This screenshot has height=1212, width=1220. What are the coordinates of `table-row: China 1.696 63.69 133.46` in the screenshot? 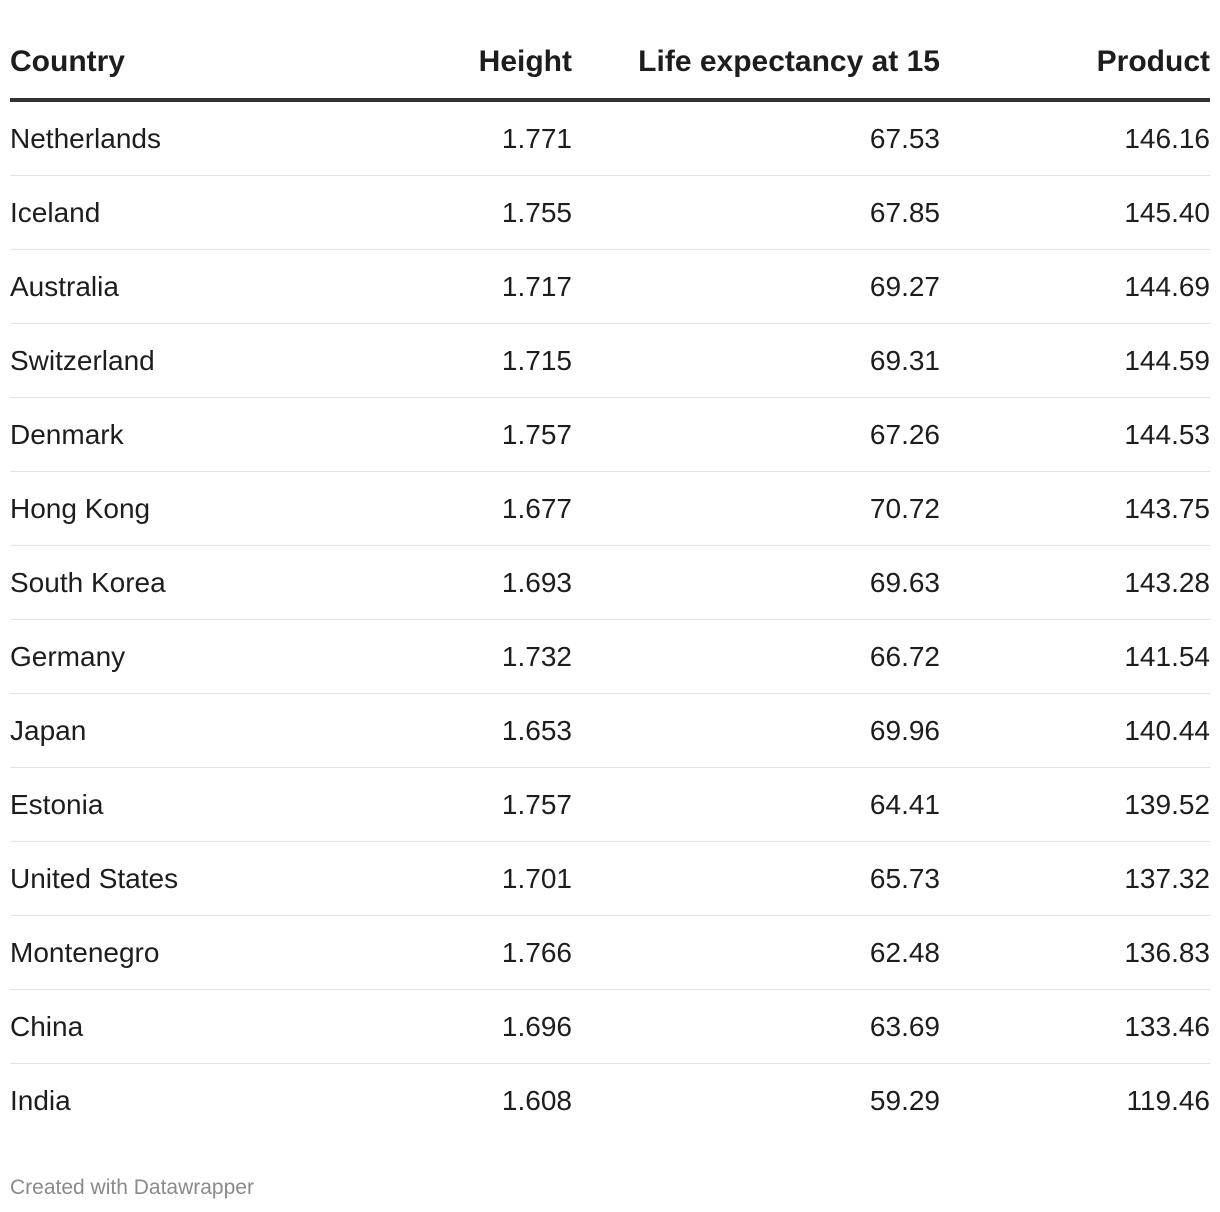 It's located at (610, 1027).